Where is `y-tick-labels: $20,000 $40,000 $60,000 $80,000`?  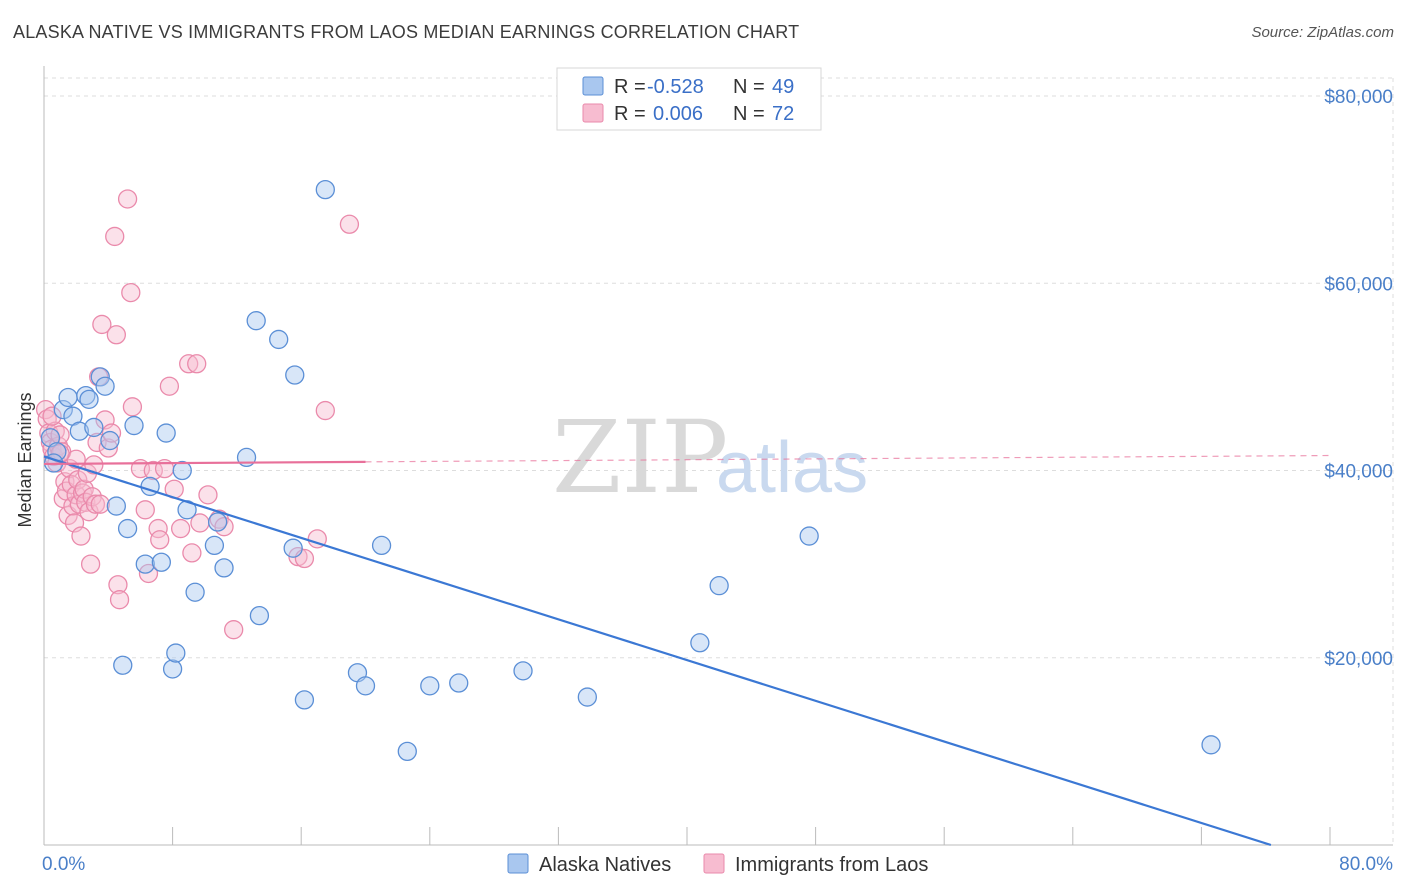
y-tick-labels: $20,000 $40,000 $60,000 $80,000 is located at coordinates (1358, 378).